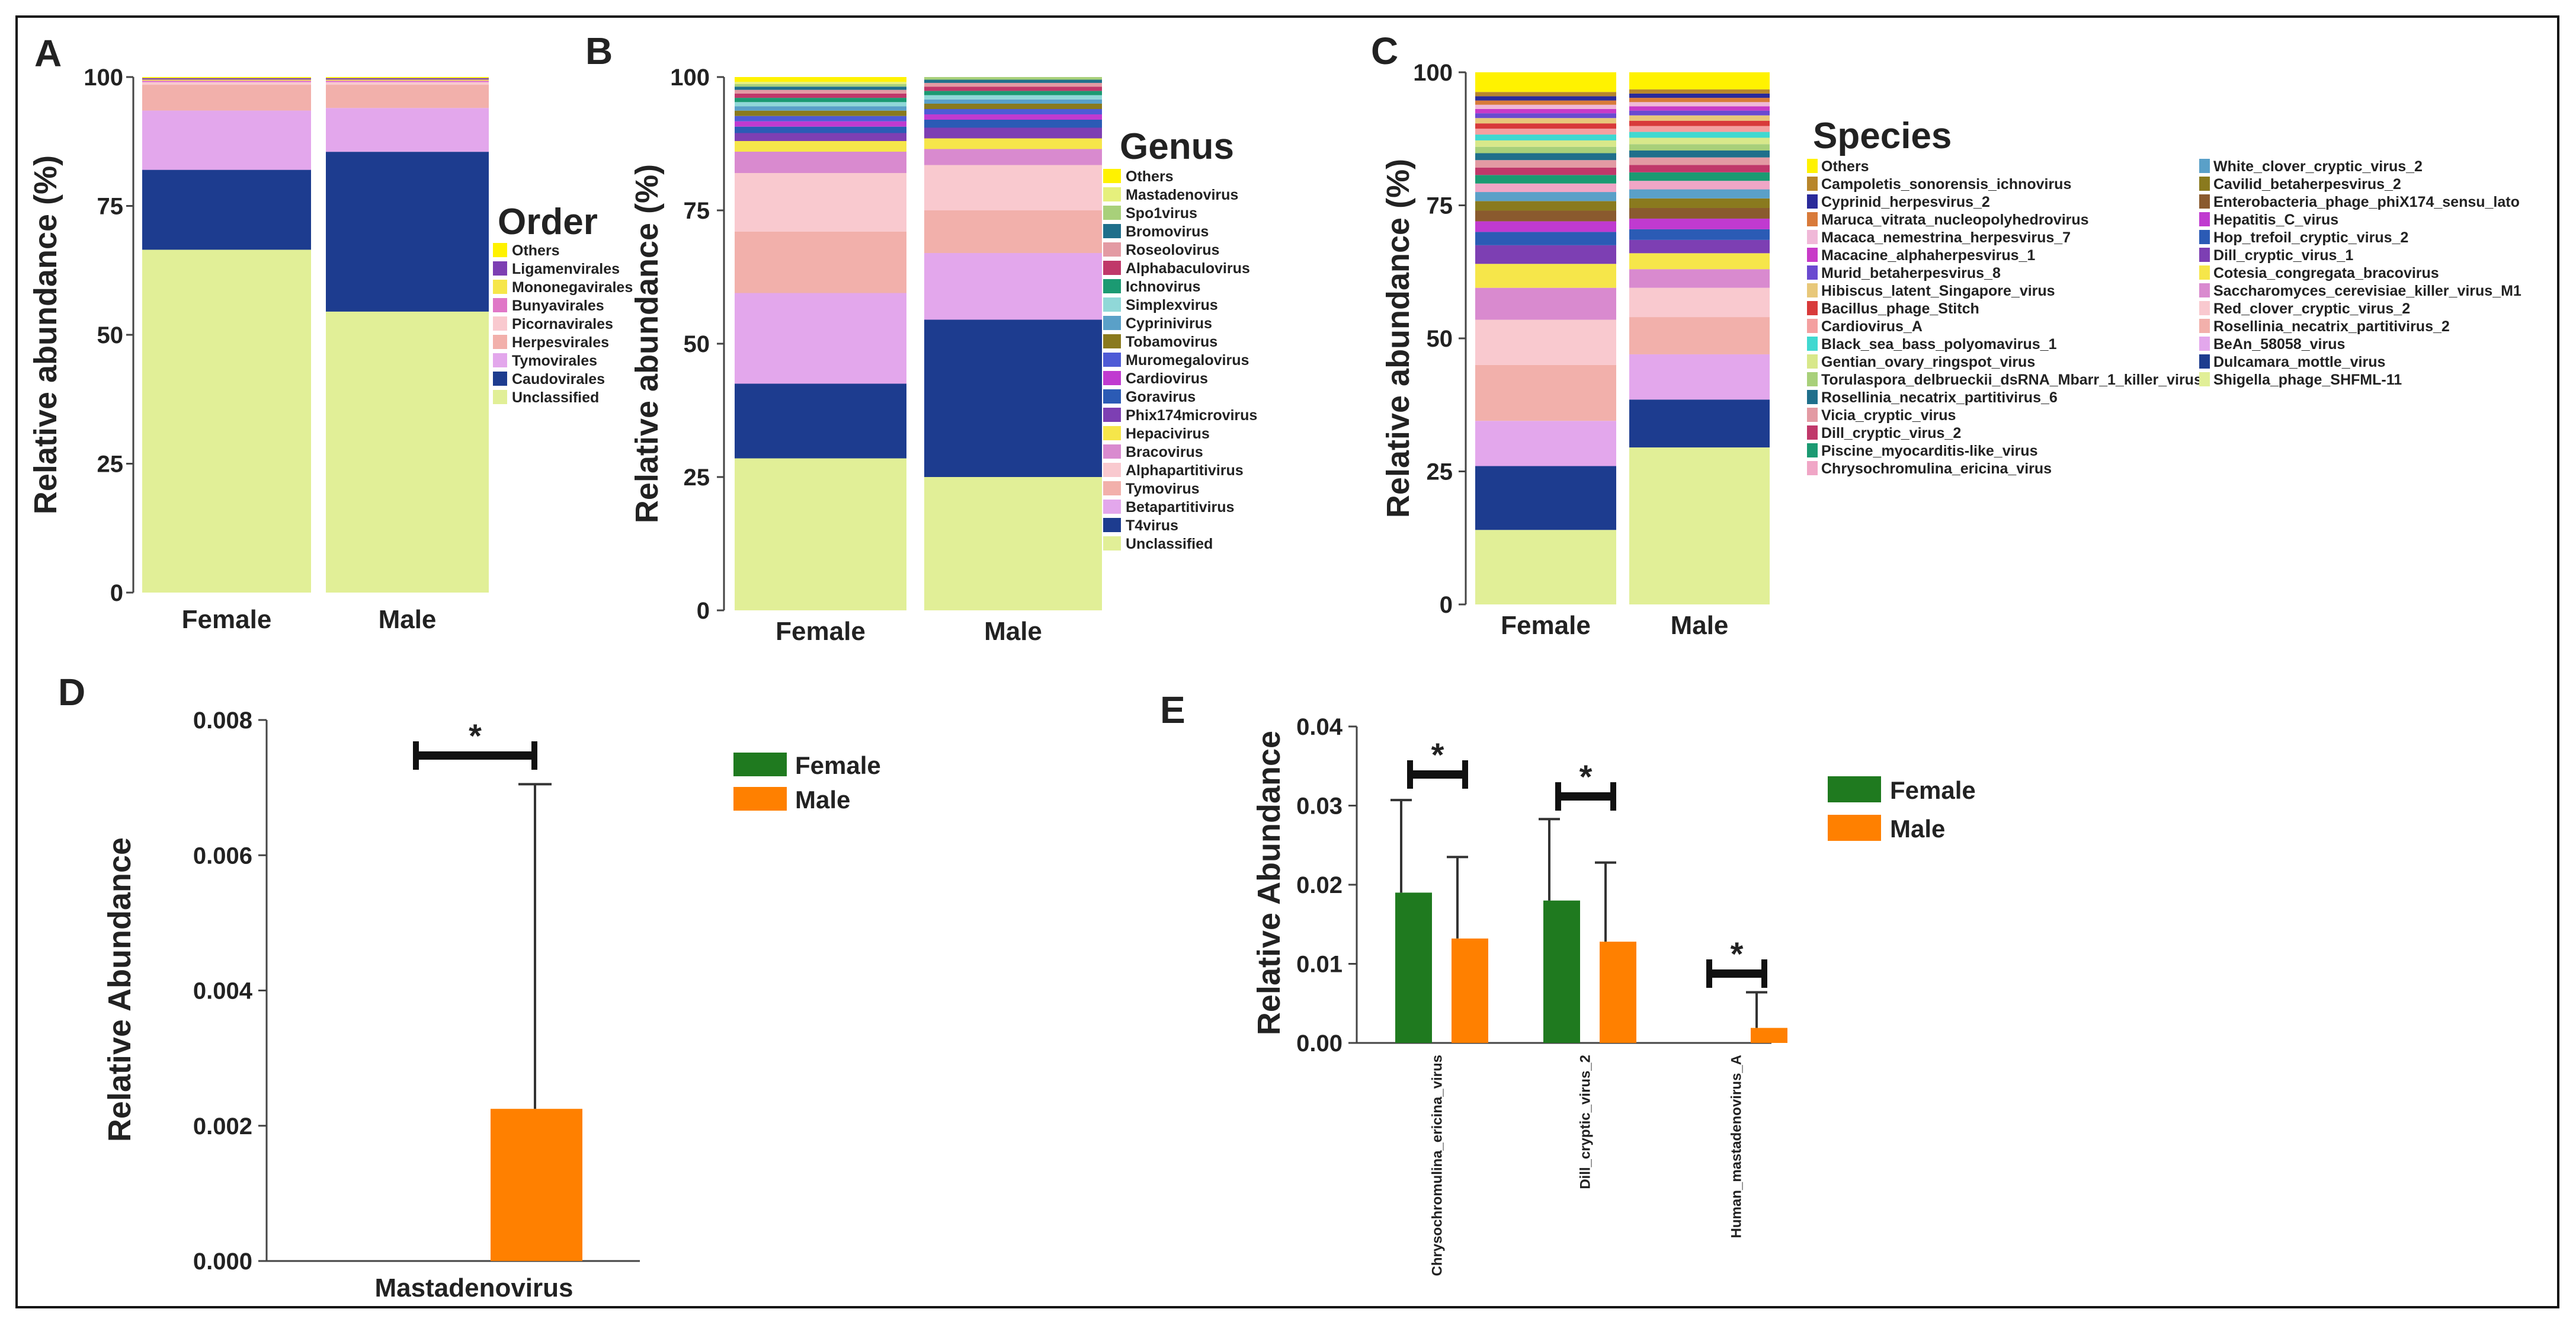  What do you see at coordinates (1013, 231) in the screenshot?
I see `panel-b-bar-male-tymovirus` at bounding box center [1013, 231].